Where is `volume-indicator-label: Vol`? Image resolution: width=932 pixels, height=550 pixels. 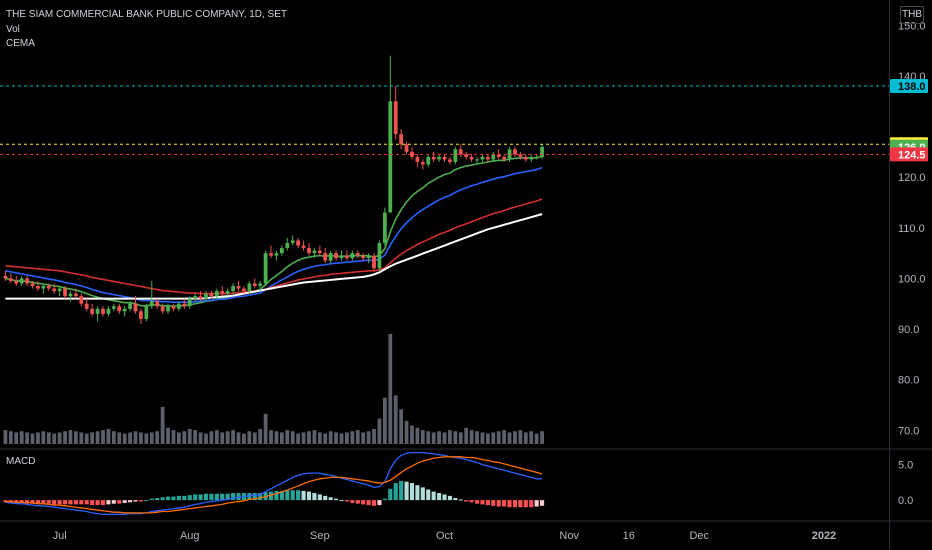
volume-indicator-label: Vol is located at coordinates (13, 29).